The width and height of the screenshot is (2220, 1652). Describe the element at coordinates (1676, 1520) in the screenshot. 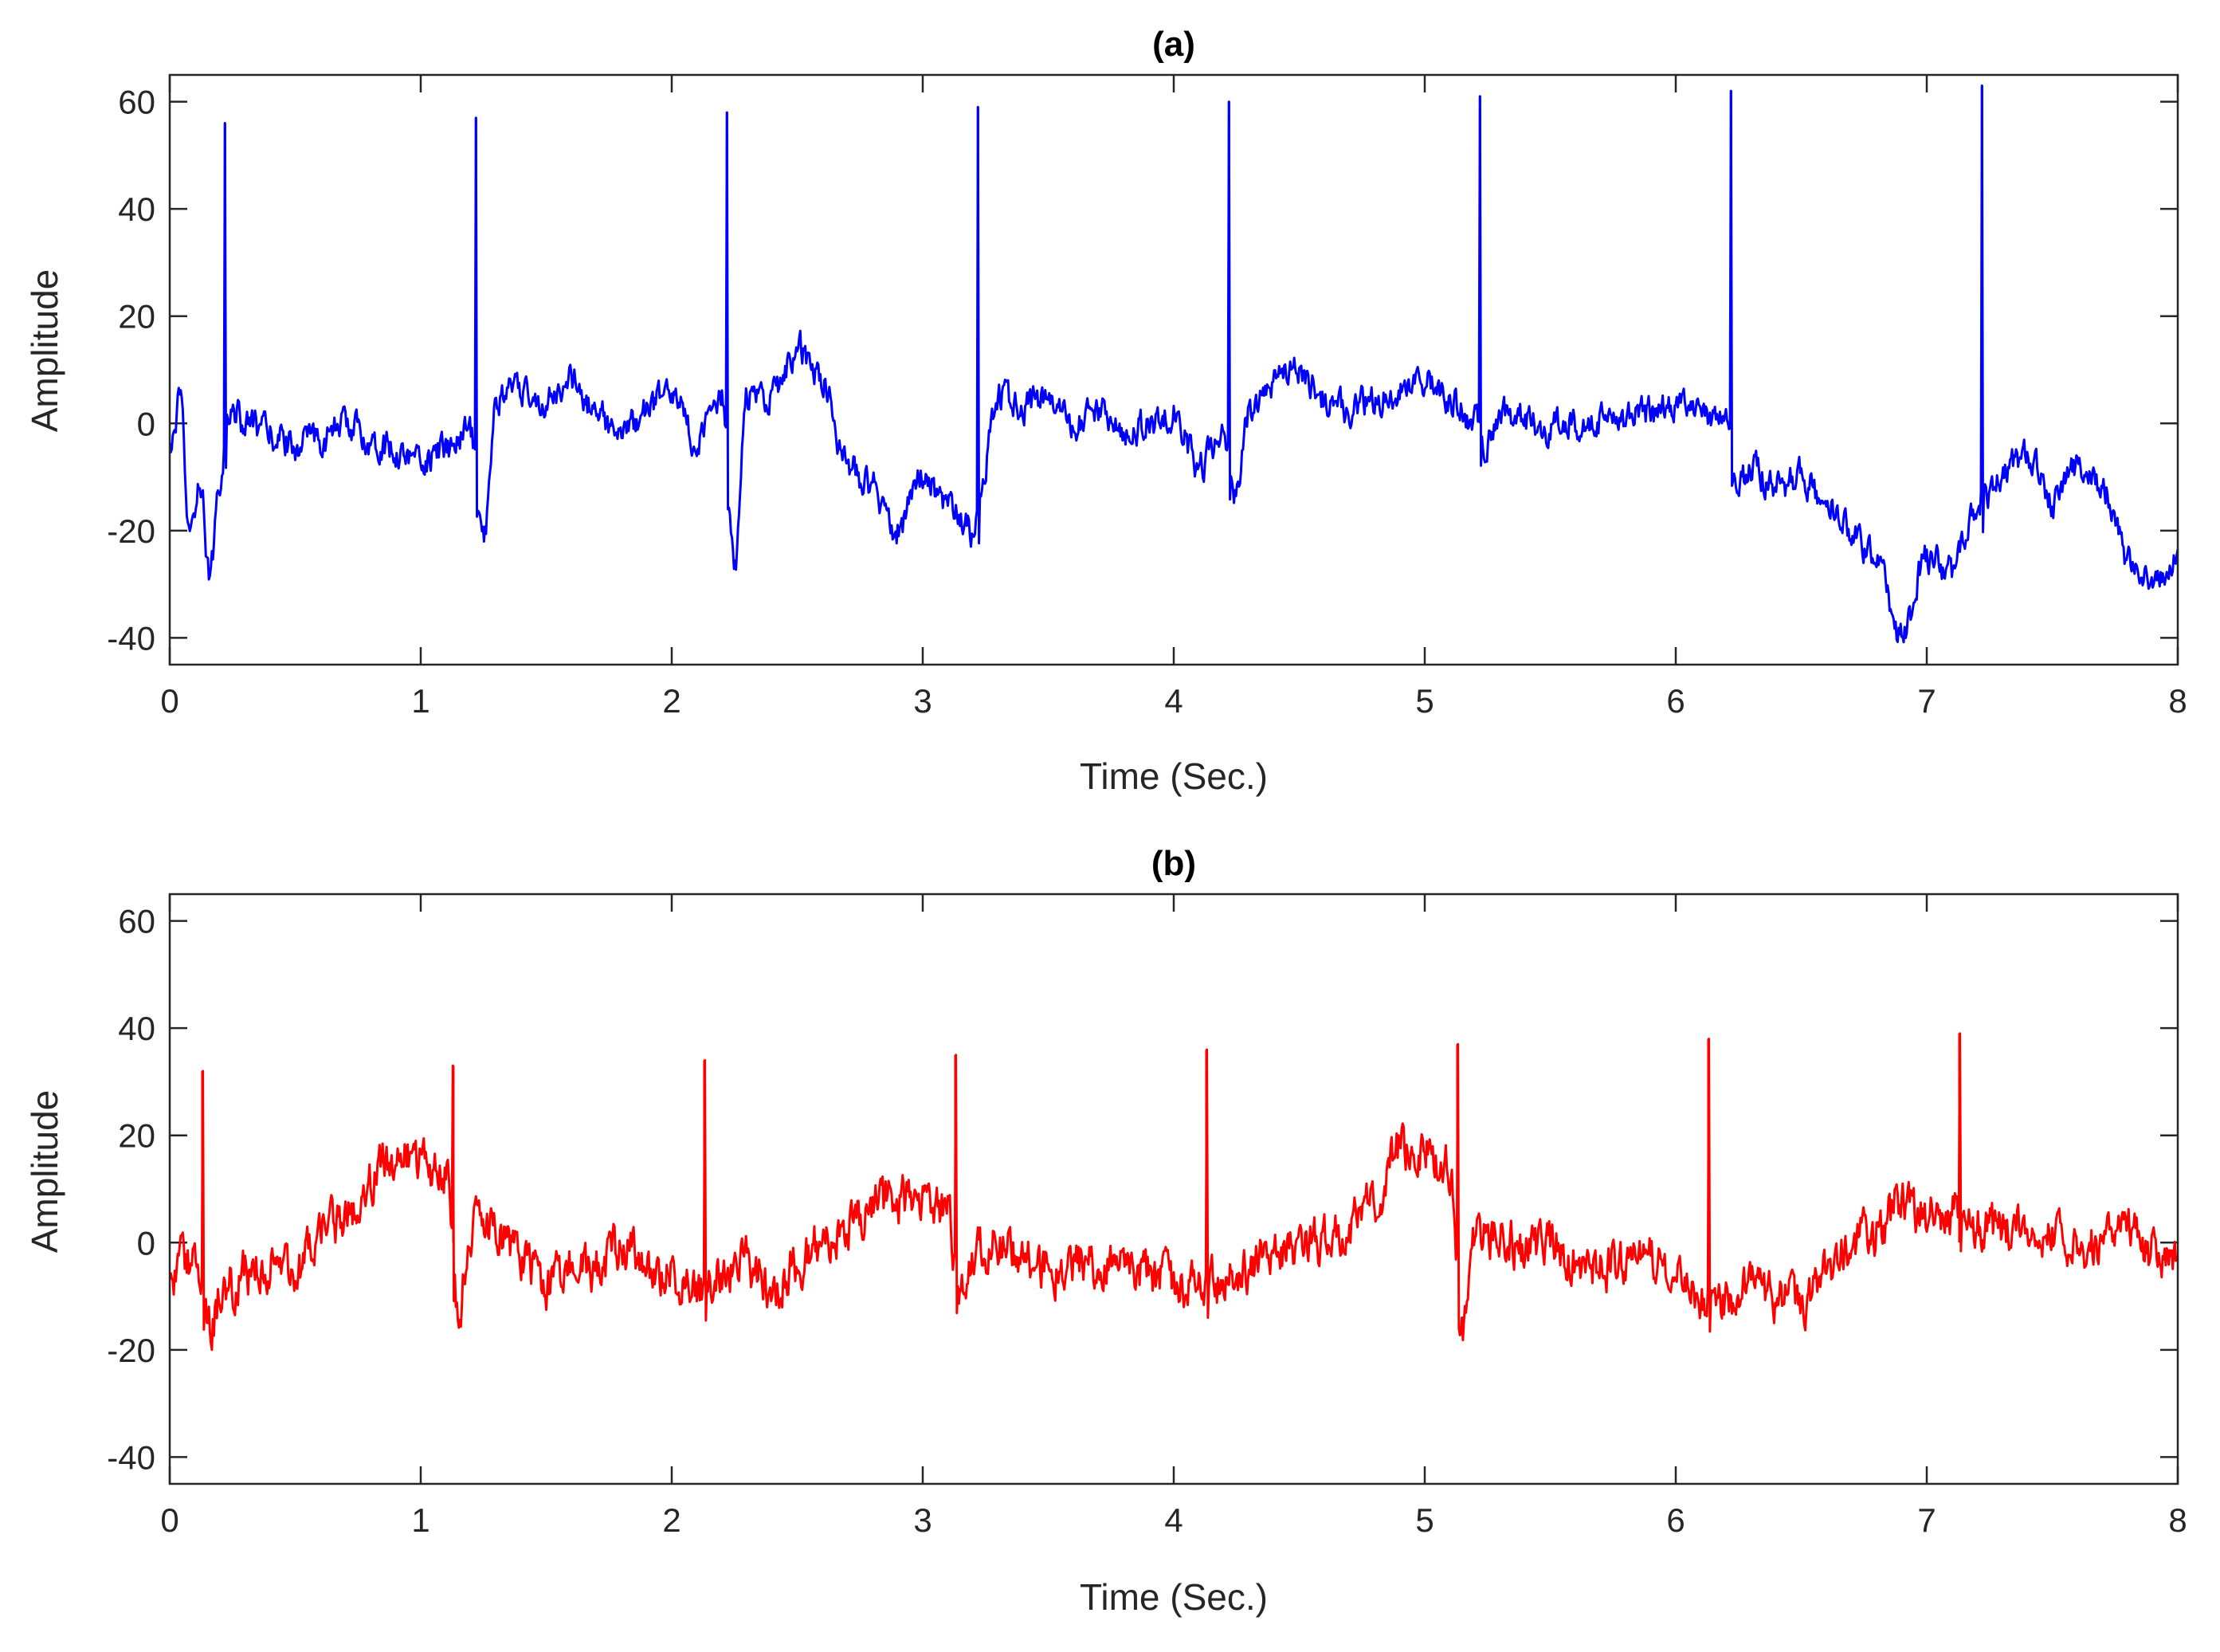

I see `subplot-b-xtick-label-6: 6` at that location.